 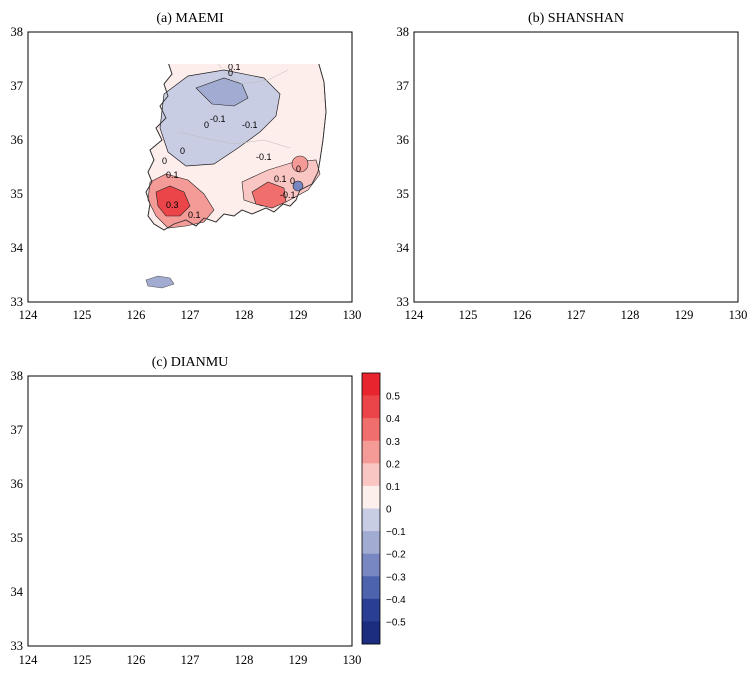 I want to click on panel-b-south-positive, so click(x=624, y=192).